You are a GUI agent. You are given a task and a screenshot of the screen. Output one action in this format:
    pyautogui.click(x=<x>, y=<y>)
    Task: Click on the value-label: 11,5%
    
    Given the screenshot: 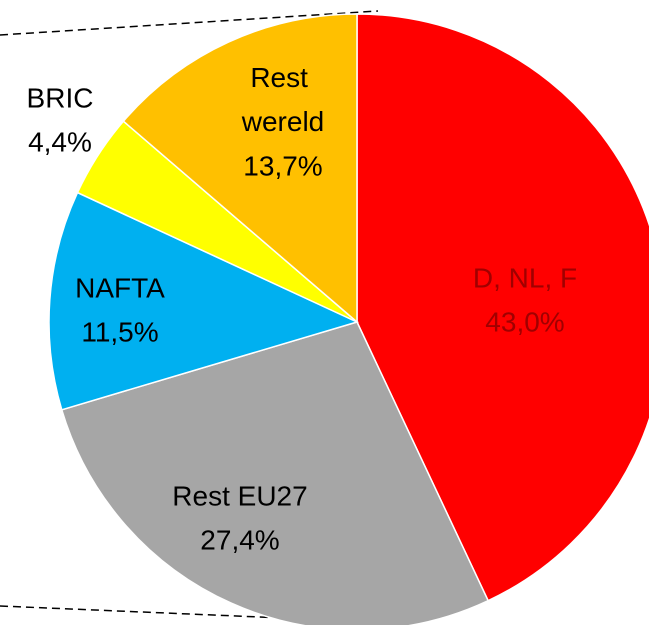 What is the action you would take?
    pyautogui.click(x=119, y=331)
    